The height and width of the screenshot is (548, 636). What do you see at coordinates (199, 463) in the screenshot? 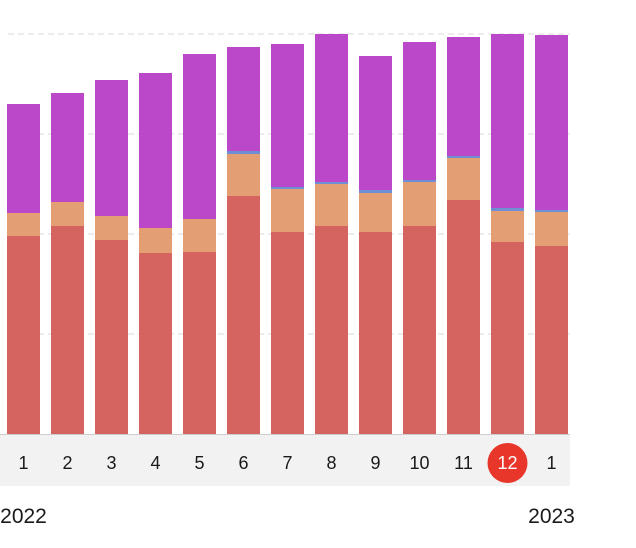
I see `x-tick-label: 5` at bounding box center [199, 463].